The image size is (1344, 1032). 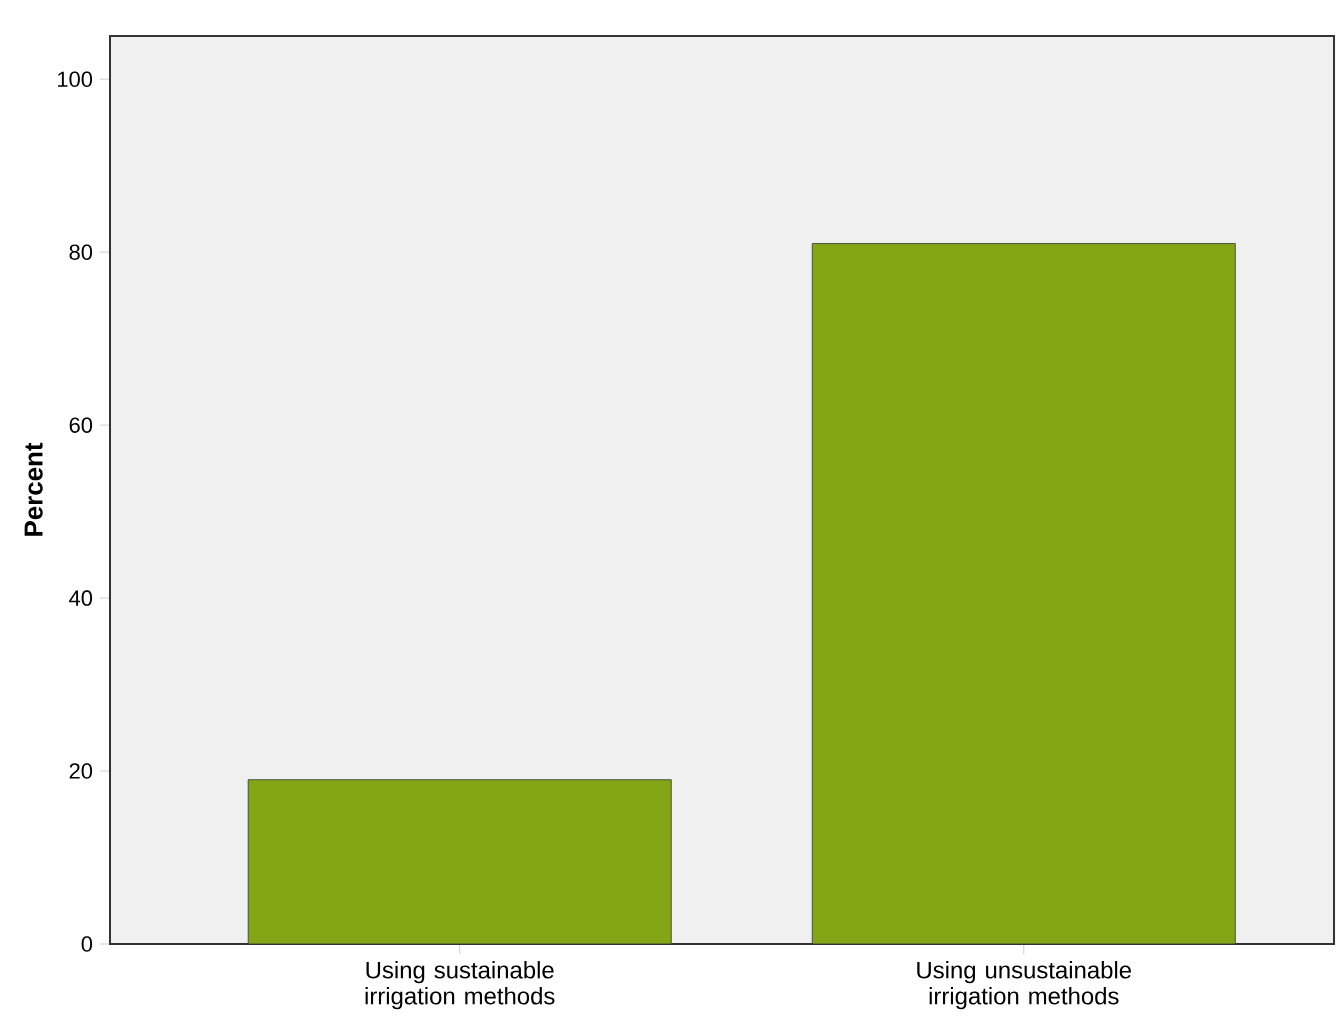 I want to click on y-tick-label: 40, so click(x=81, y=598).